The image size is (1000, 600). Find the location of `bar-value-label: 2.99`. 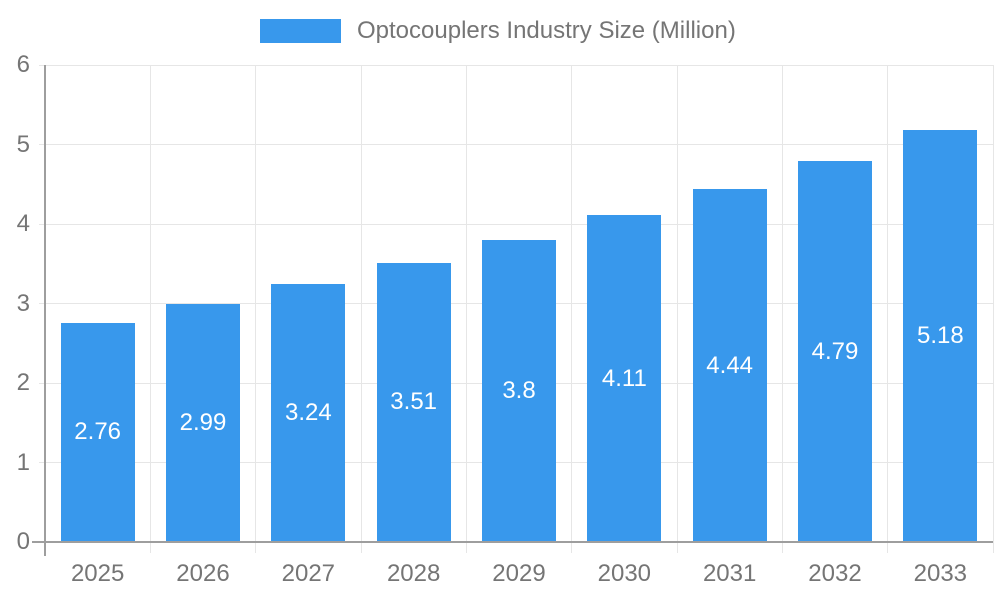

bar-value-label: 2.99 is located at coordinates (203, 423).